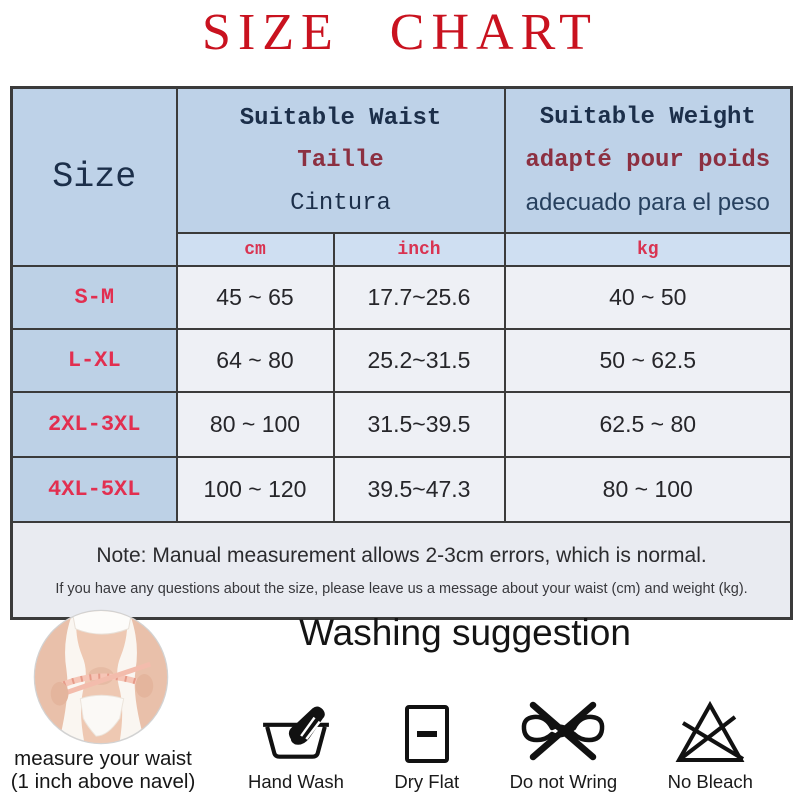  I want to click on size-column-header: Size, so click(94, 176).